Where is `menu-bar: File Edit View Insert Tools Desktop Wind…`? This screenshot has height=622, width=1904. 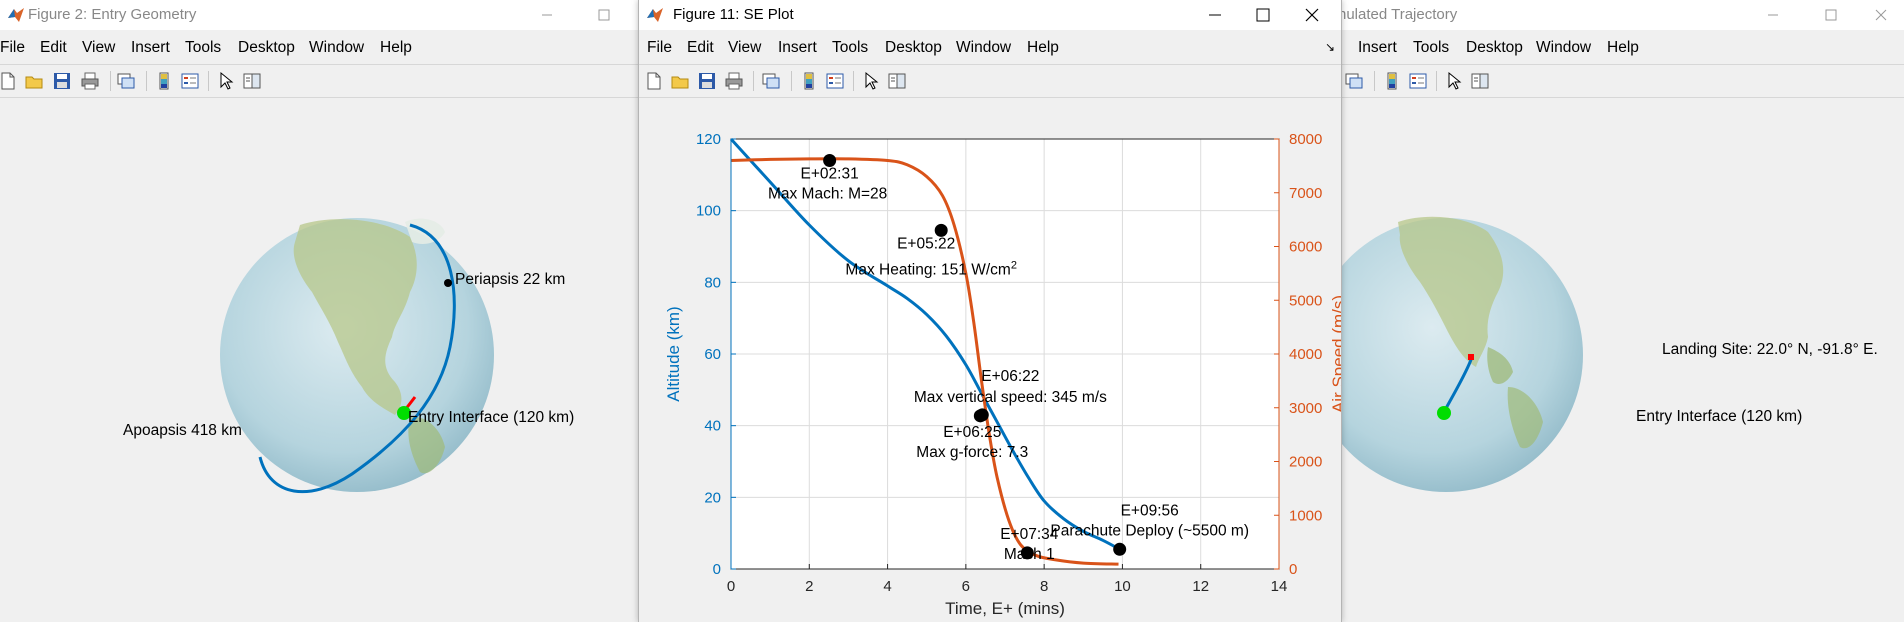
menu-bar: File Edit View Insert Tools Desktop Wind… is located at coordinates (990, 49).